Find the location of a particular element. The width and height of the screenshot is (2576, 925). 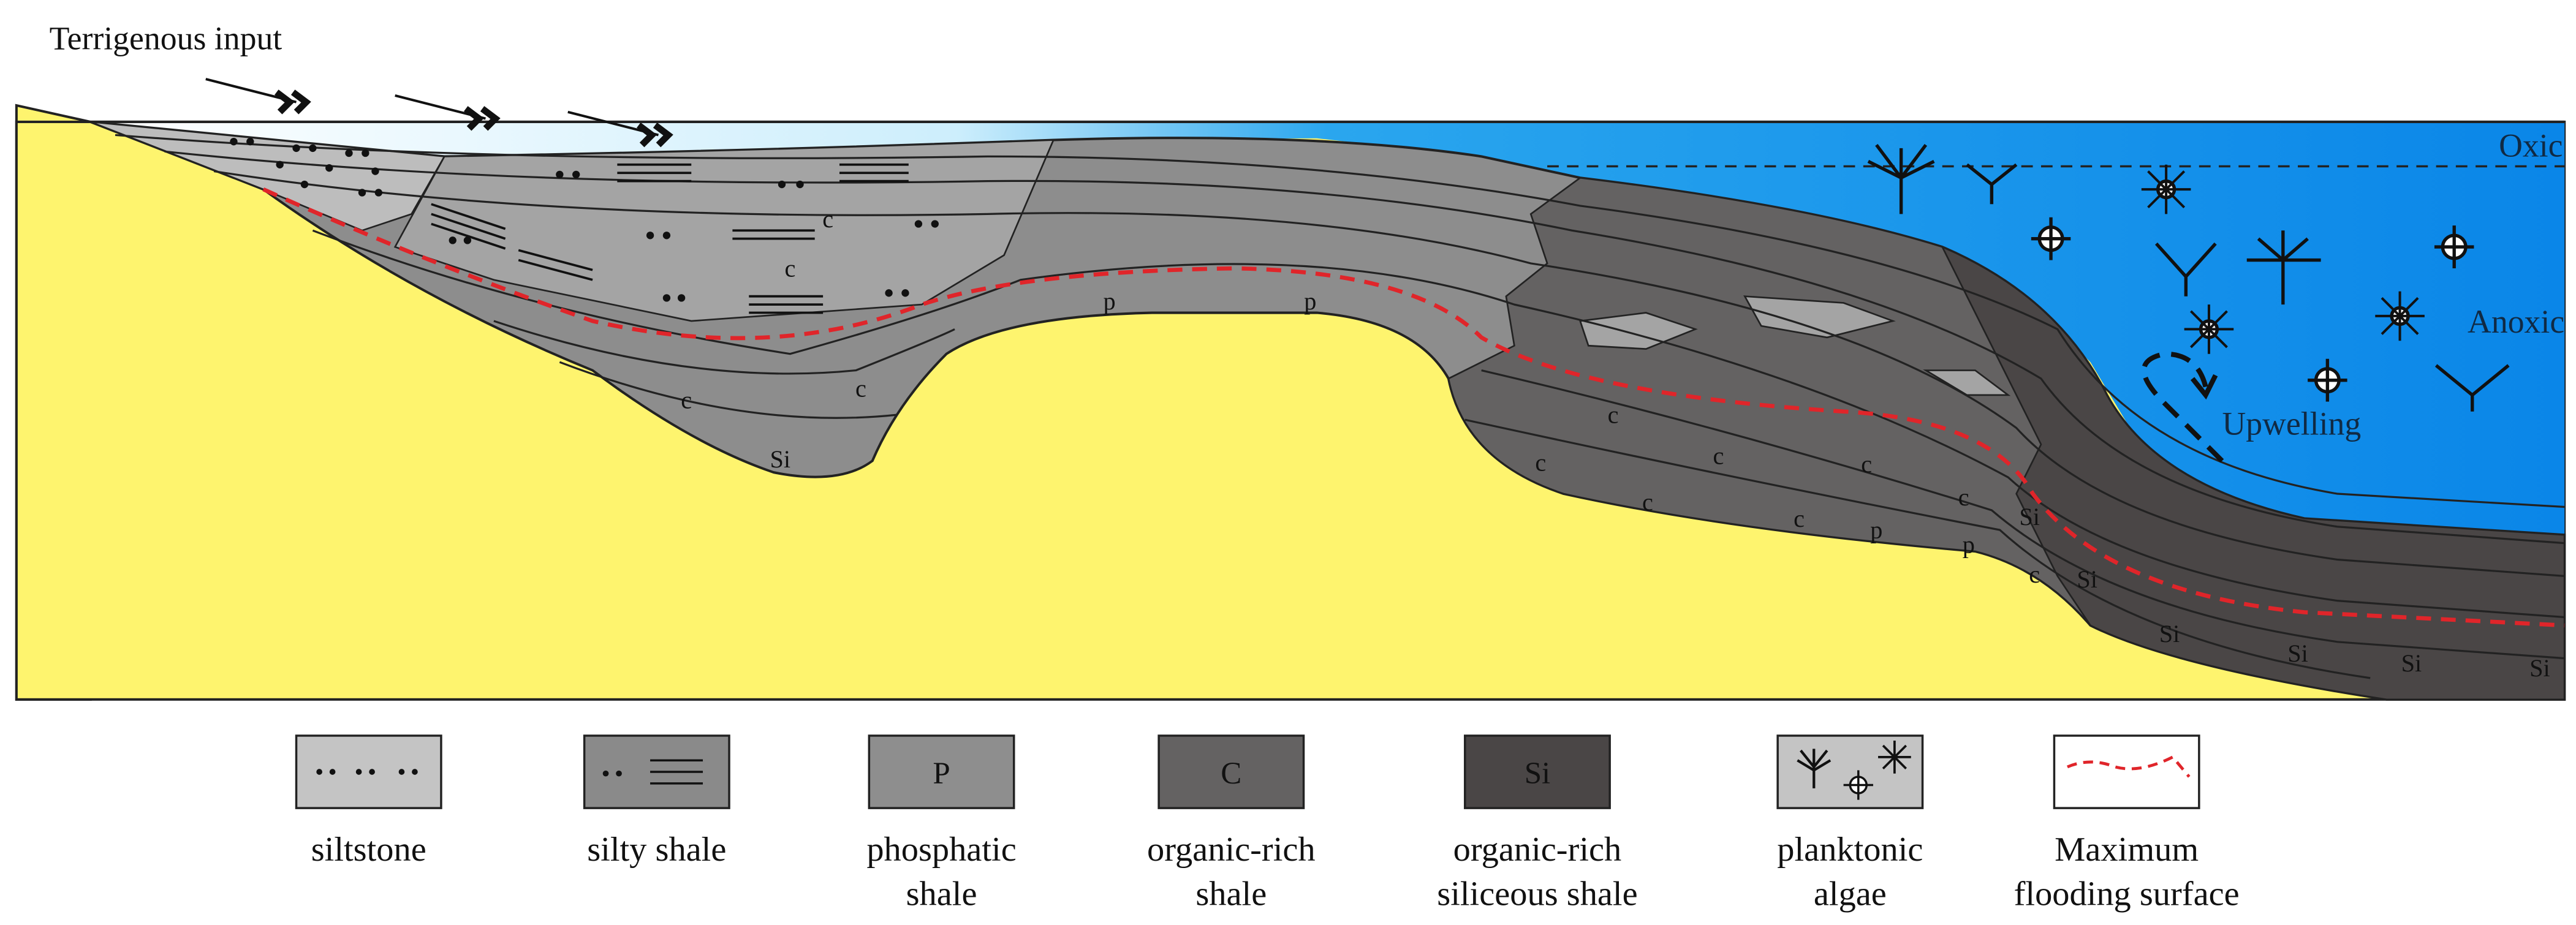

legend-label: siliceous shale is located at coordinates (1537, 894).